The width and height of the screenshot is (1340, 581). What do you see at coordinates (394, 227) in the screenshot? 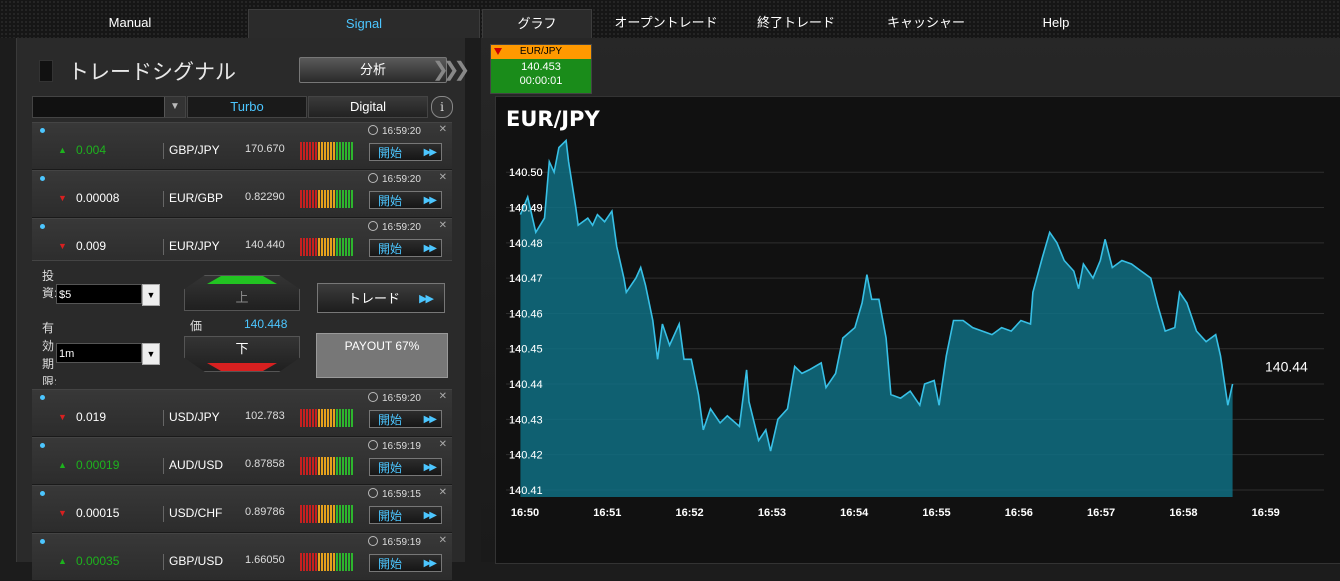
I see `signal-time: 16:59:20` at bounding box center [394, 227].